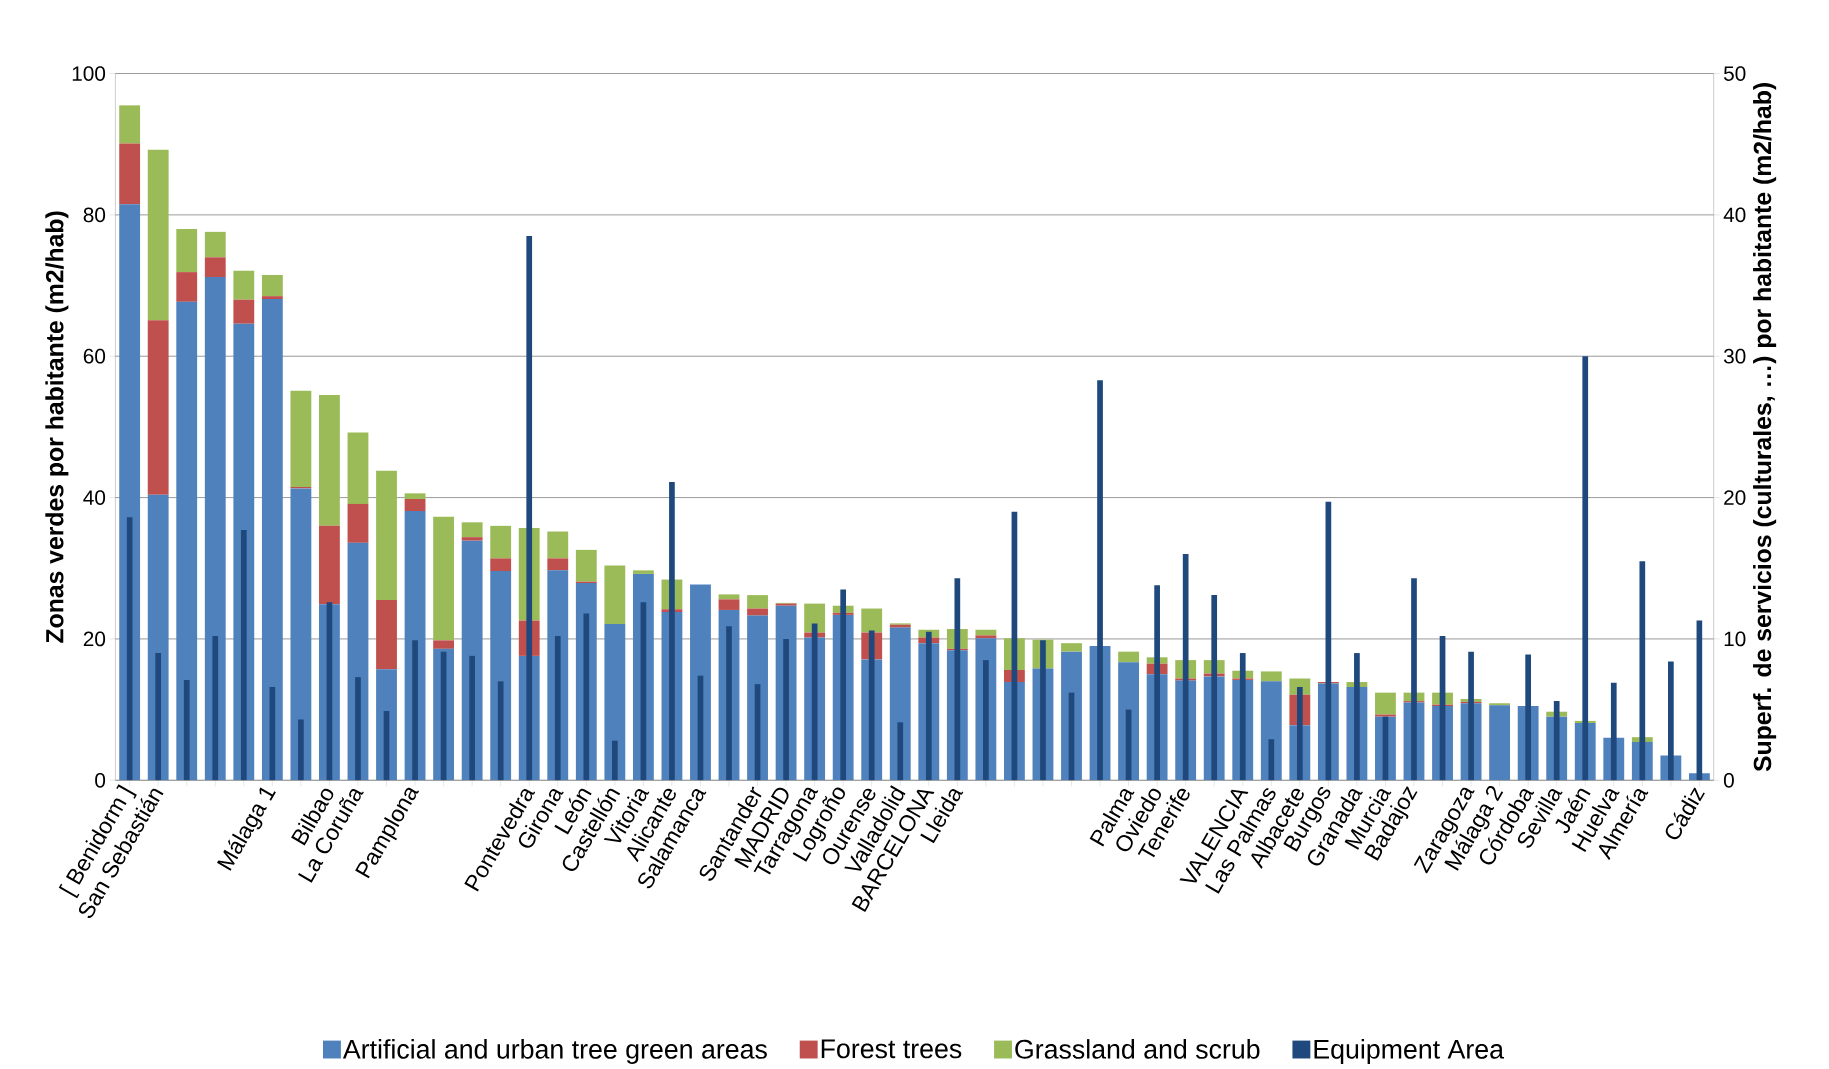  What do you see at coordinates (1728, 780) in the screenshot?
I see `y2-tick-label: 0` at bounding box center [1728, 780].